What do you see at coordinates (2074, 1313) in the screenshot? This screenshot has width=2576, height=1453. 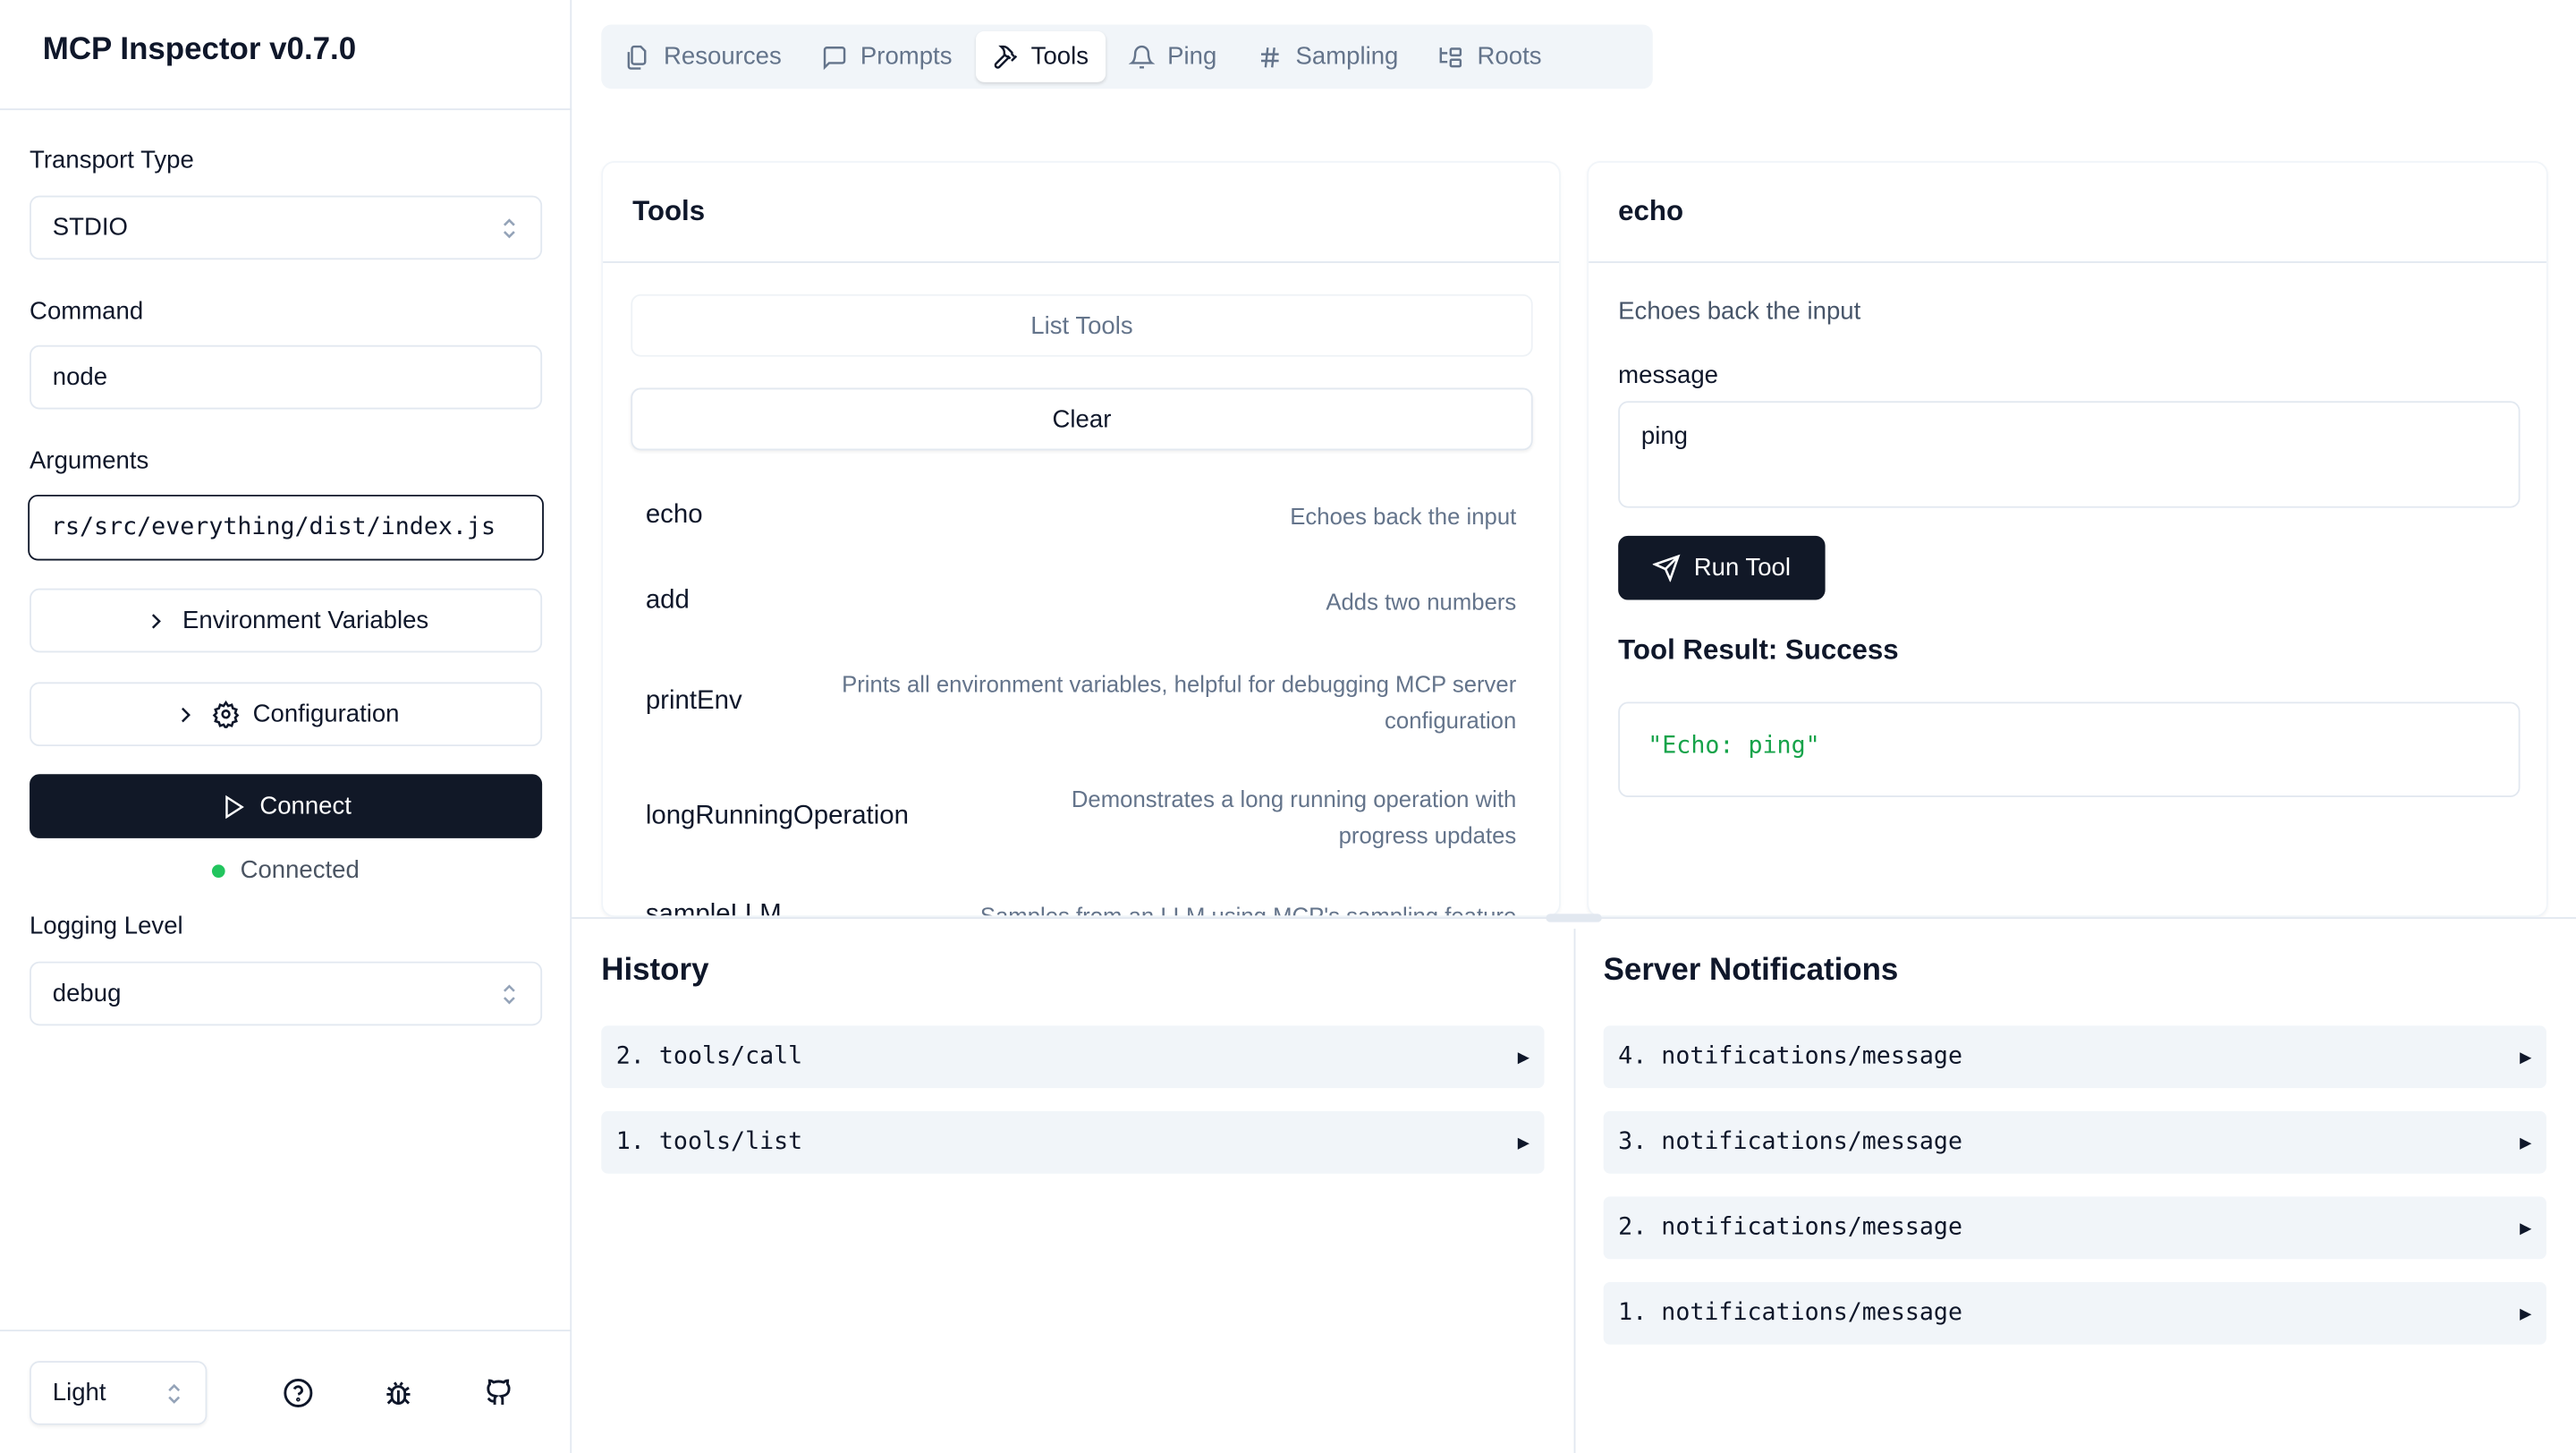 I see `notification-item: 1. notifications/message ▶` at bounding box center [2074, 1313].